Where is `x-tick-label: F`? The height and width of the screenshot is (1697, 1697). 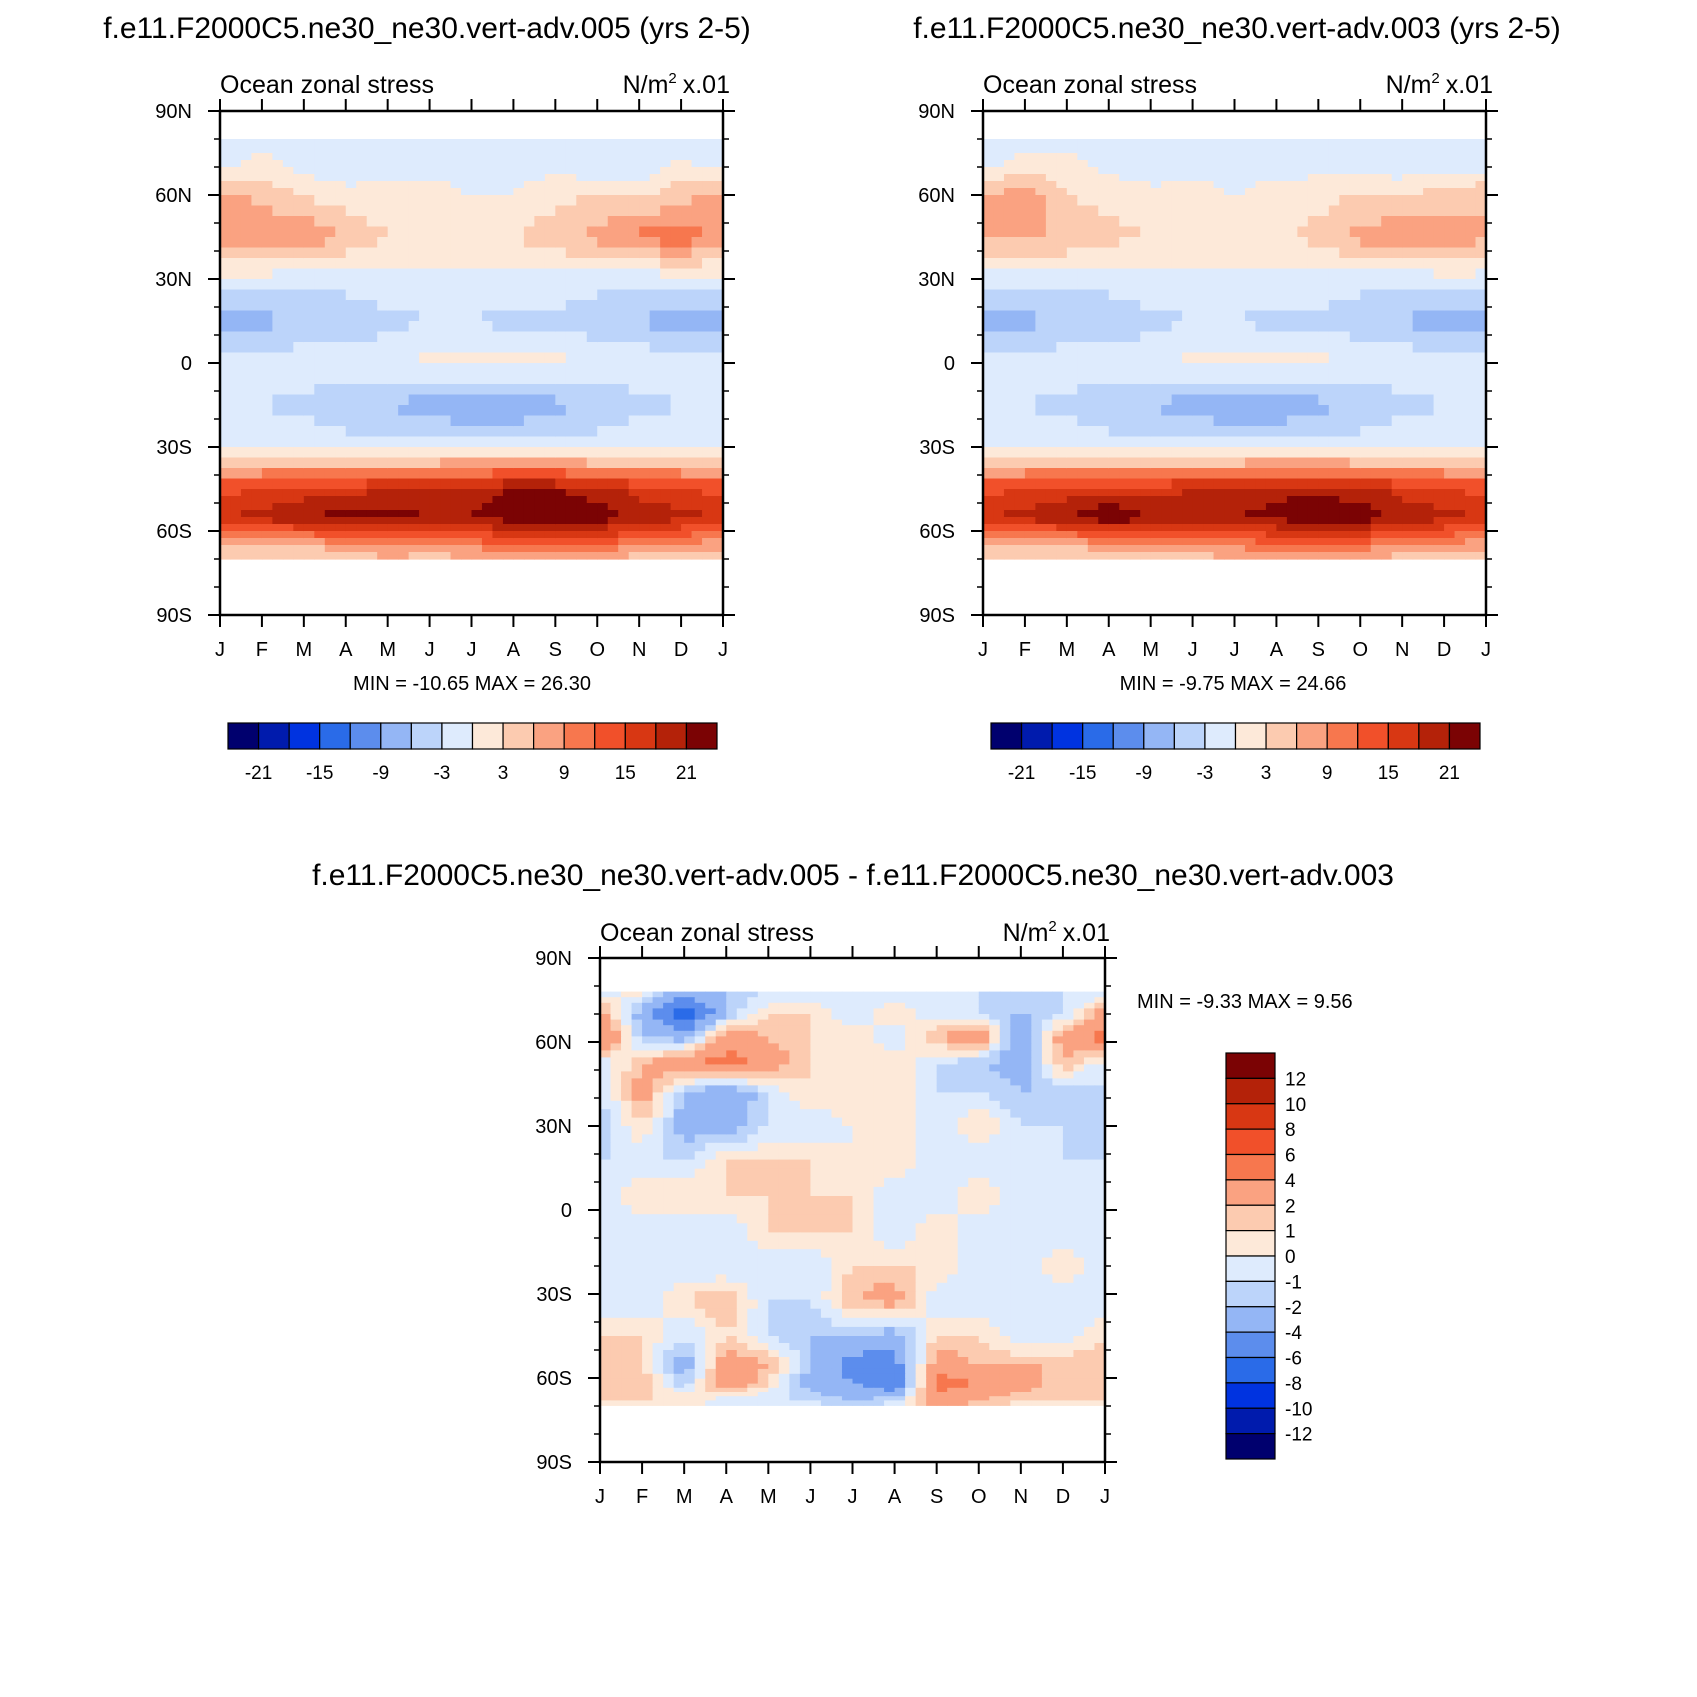 x-tick-label: F is located at coordinates (1025, 650).